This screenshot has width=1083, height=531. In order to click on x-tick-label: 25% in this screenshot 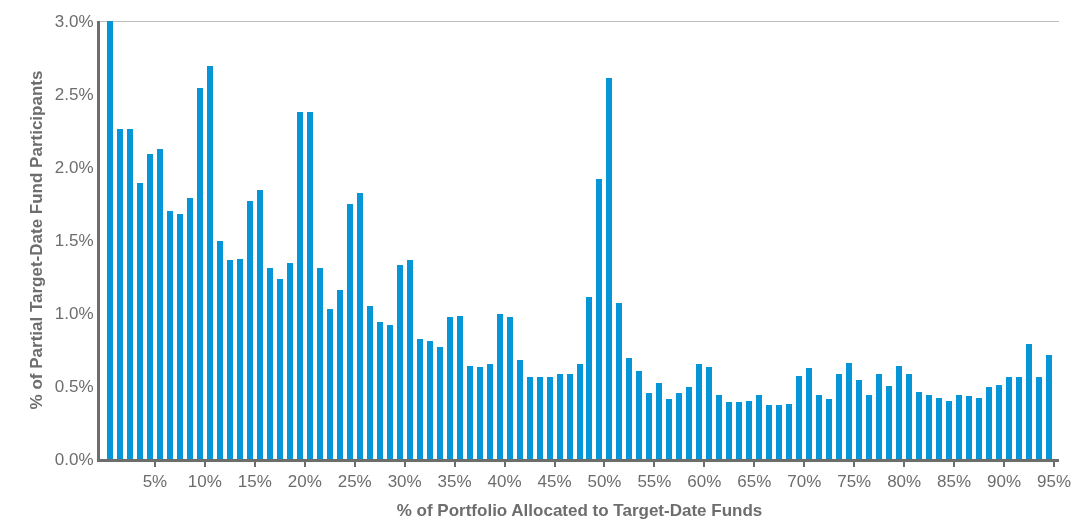, I will do `click(354, 482)`.